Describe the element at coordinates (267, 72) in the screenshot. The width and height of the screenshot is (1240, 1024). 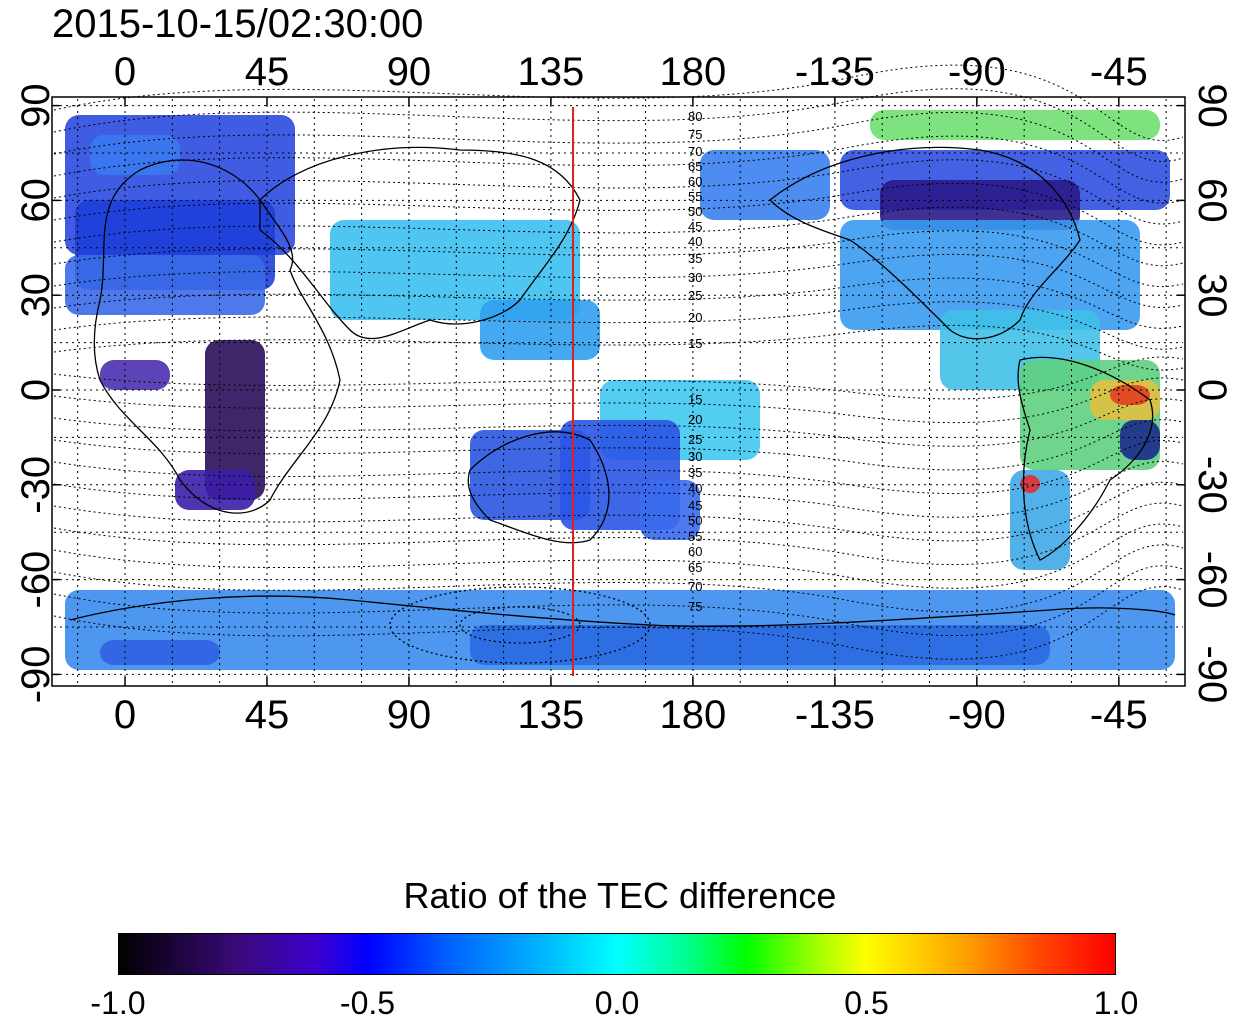
I see `lon-label-top: 45` at that location.